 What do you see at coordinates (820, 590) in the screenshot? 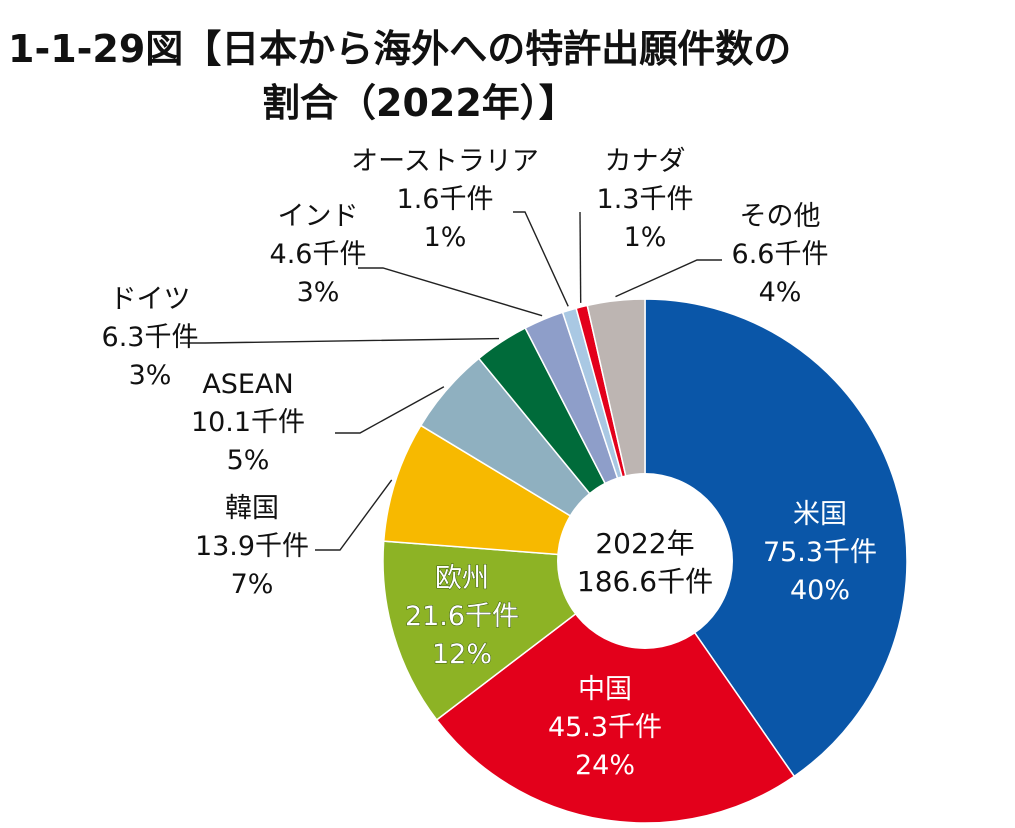
I see `slice-0-percent-label: 40%` at bounding box center [820, 590].